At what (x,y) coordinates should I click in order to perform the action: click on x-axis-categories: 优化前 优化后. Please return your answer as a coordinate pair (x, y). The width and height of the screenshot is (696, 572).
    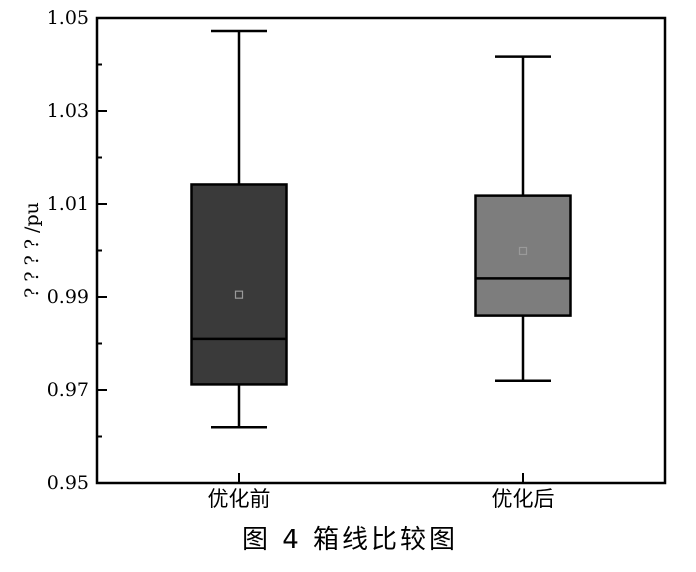
    Looking at the image, I should click on (381, 492).